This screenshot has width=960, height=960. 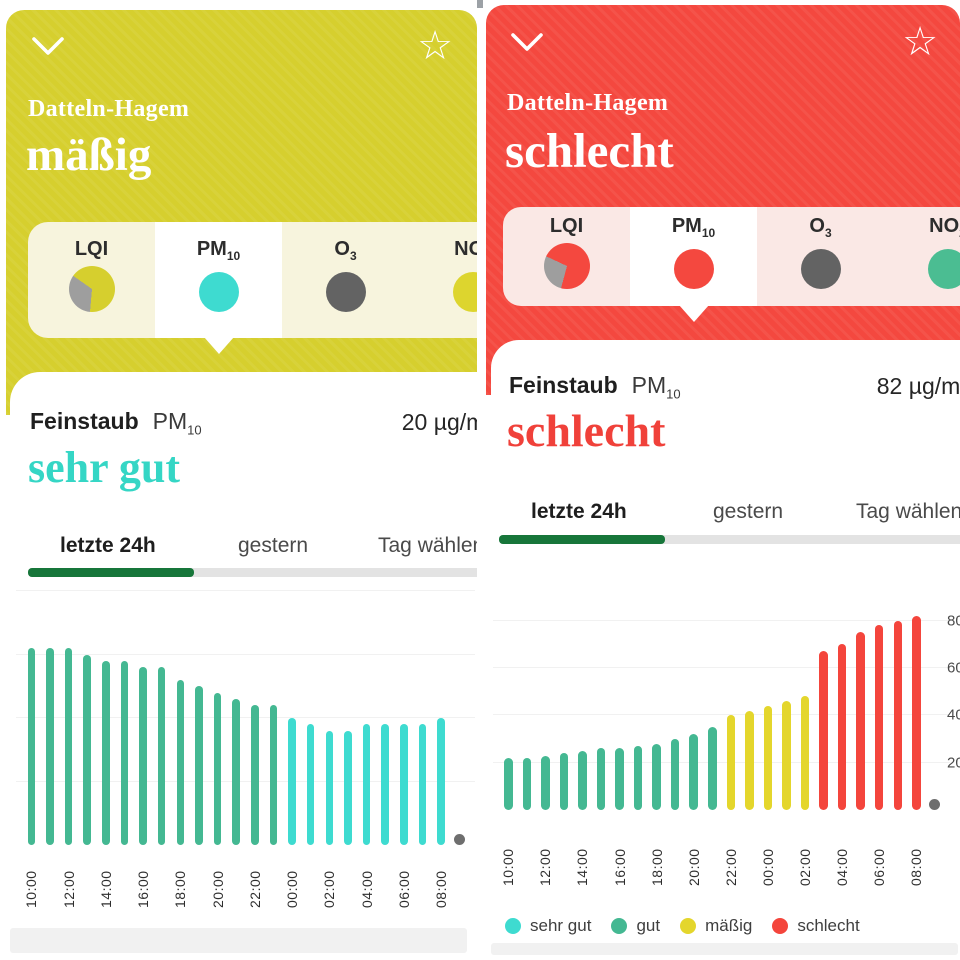 What do you see at coordinates (109, 109) in the screenshot?
I see `station-name: Datteln-Hagem` at bounding box center [109, 109].